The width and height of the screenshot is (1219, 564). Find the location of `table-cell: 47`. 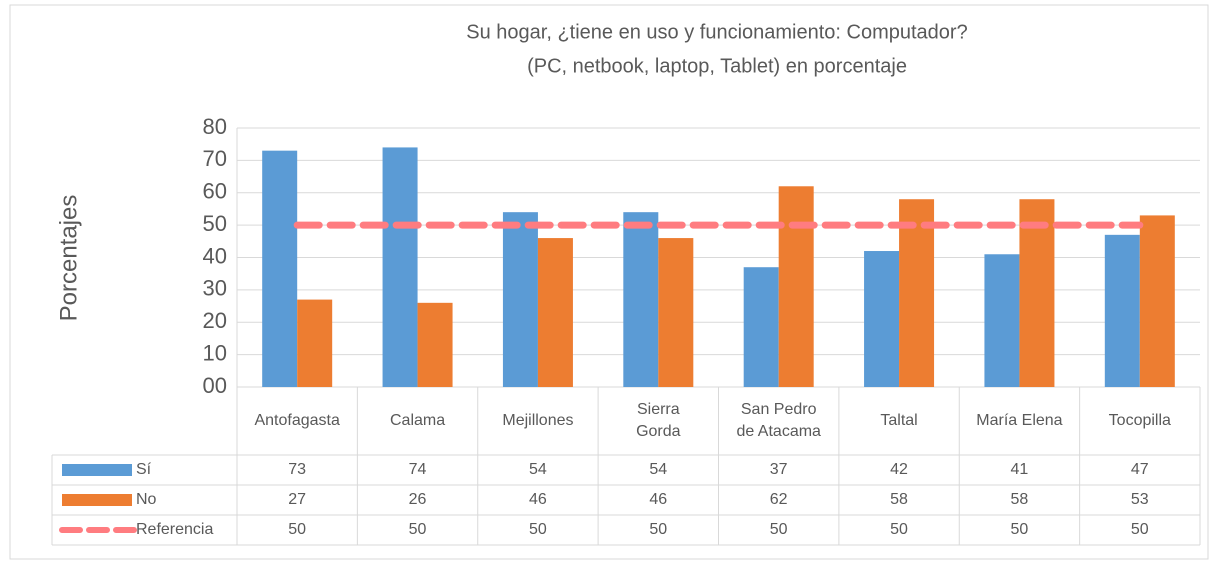

table-cell: 47 is located at coordinates (1140, 469).